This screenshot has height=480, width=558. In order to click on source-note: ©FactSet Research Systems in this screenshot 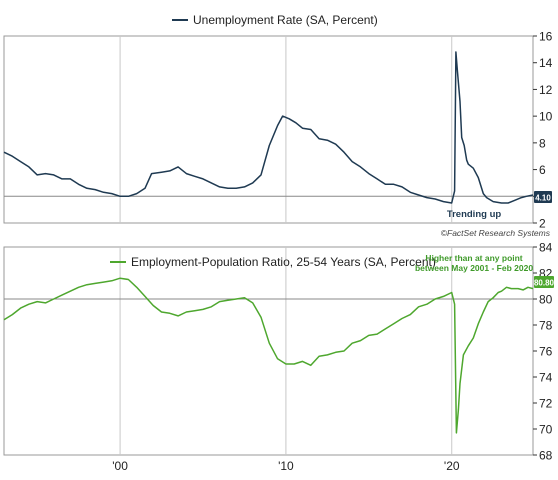, I will do `click(496, 233)`.